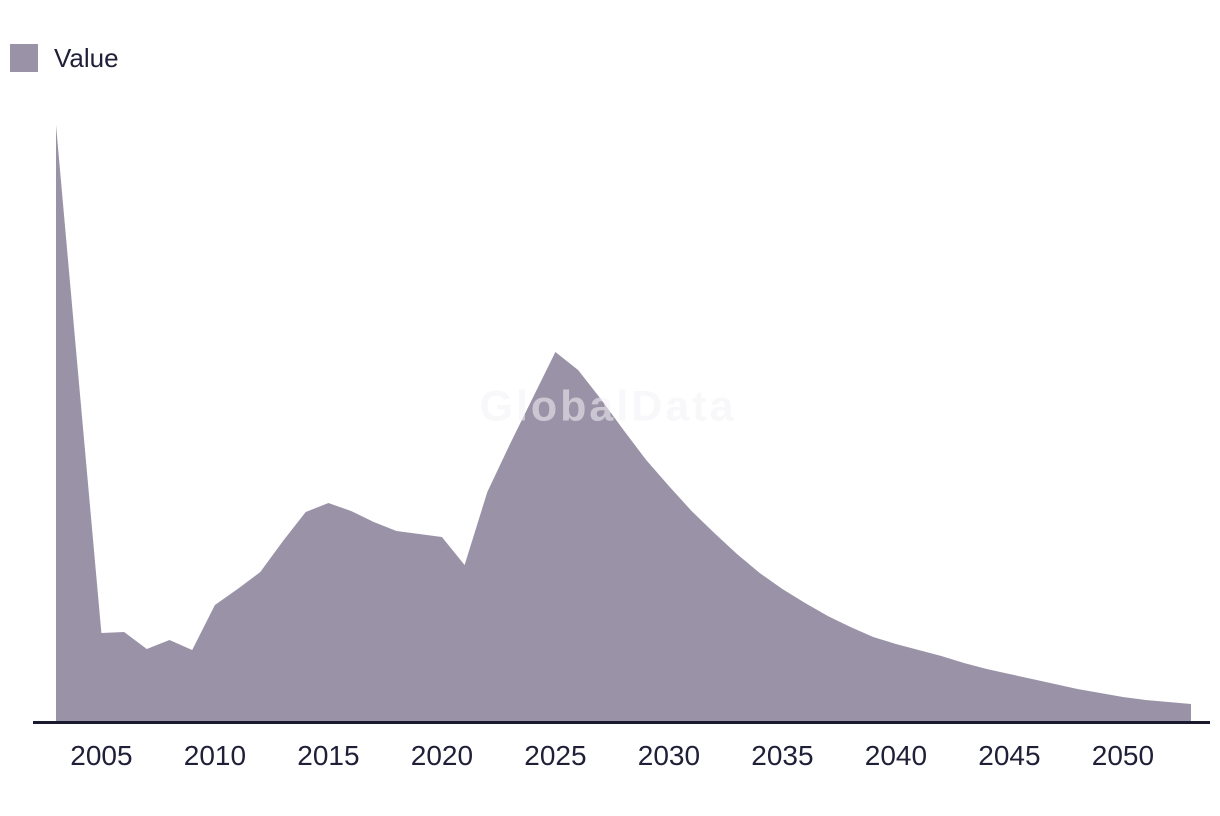 This screenshot has width=1220, height=816. What do you see at coordinates (101, 755) in the screenshot?
I see `x-tick-label-2005: 2005` at bounding box center [101, 755].